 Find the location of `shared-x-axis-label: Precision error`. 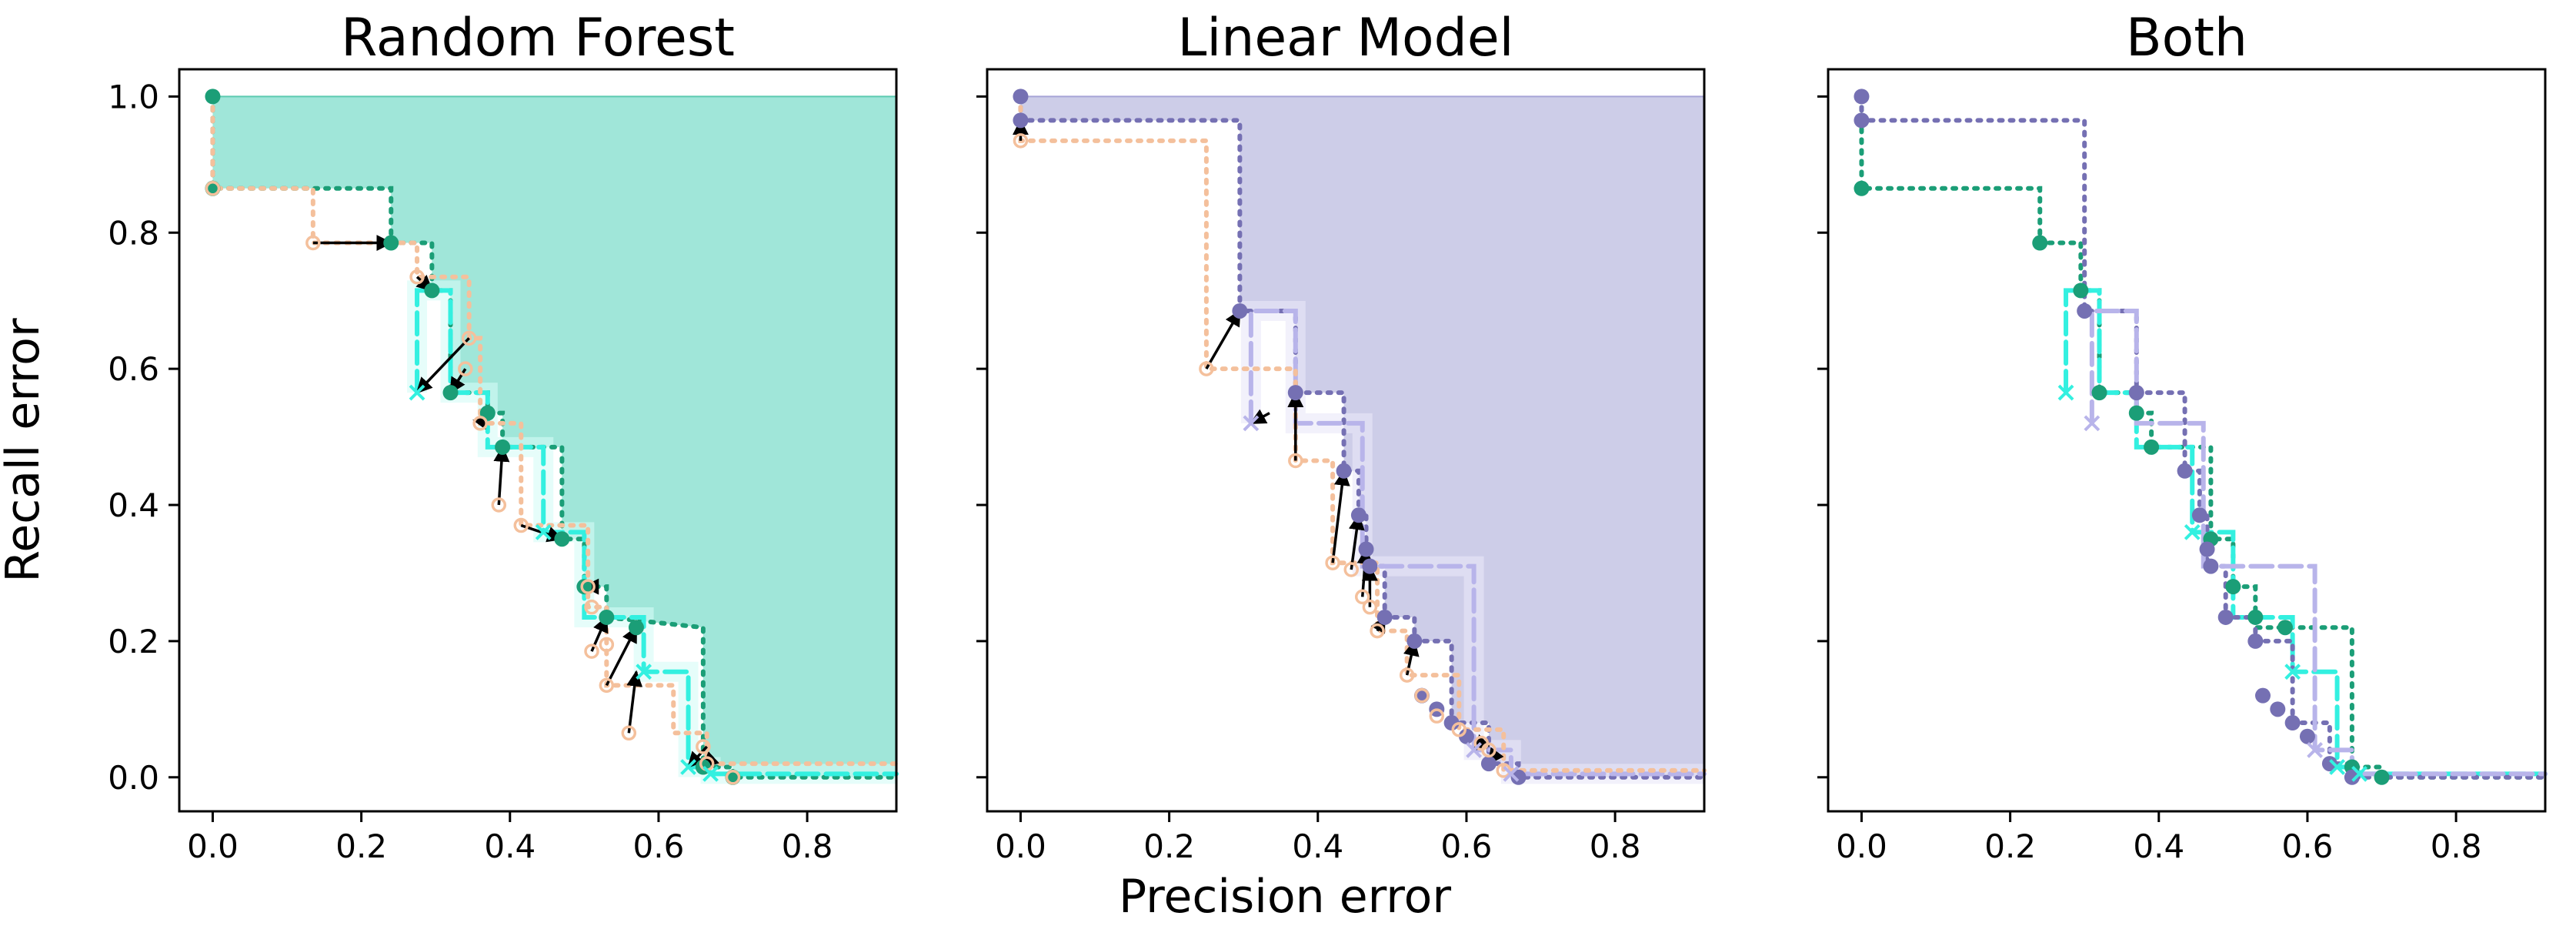

shared-x-axis-label: Precision error is located at coordinates (1285, 897).